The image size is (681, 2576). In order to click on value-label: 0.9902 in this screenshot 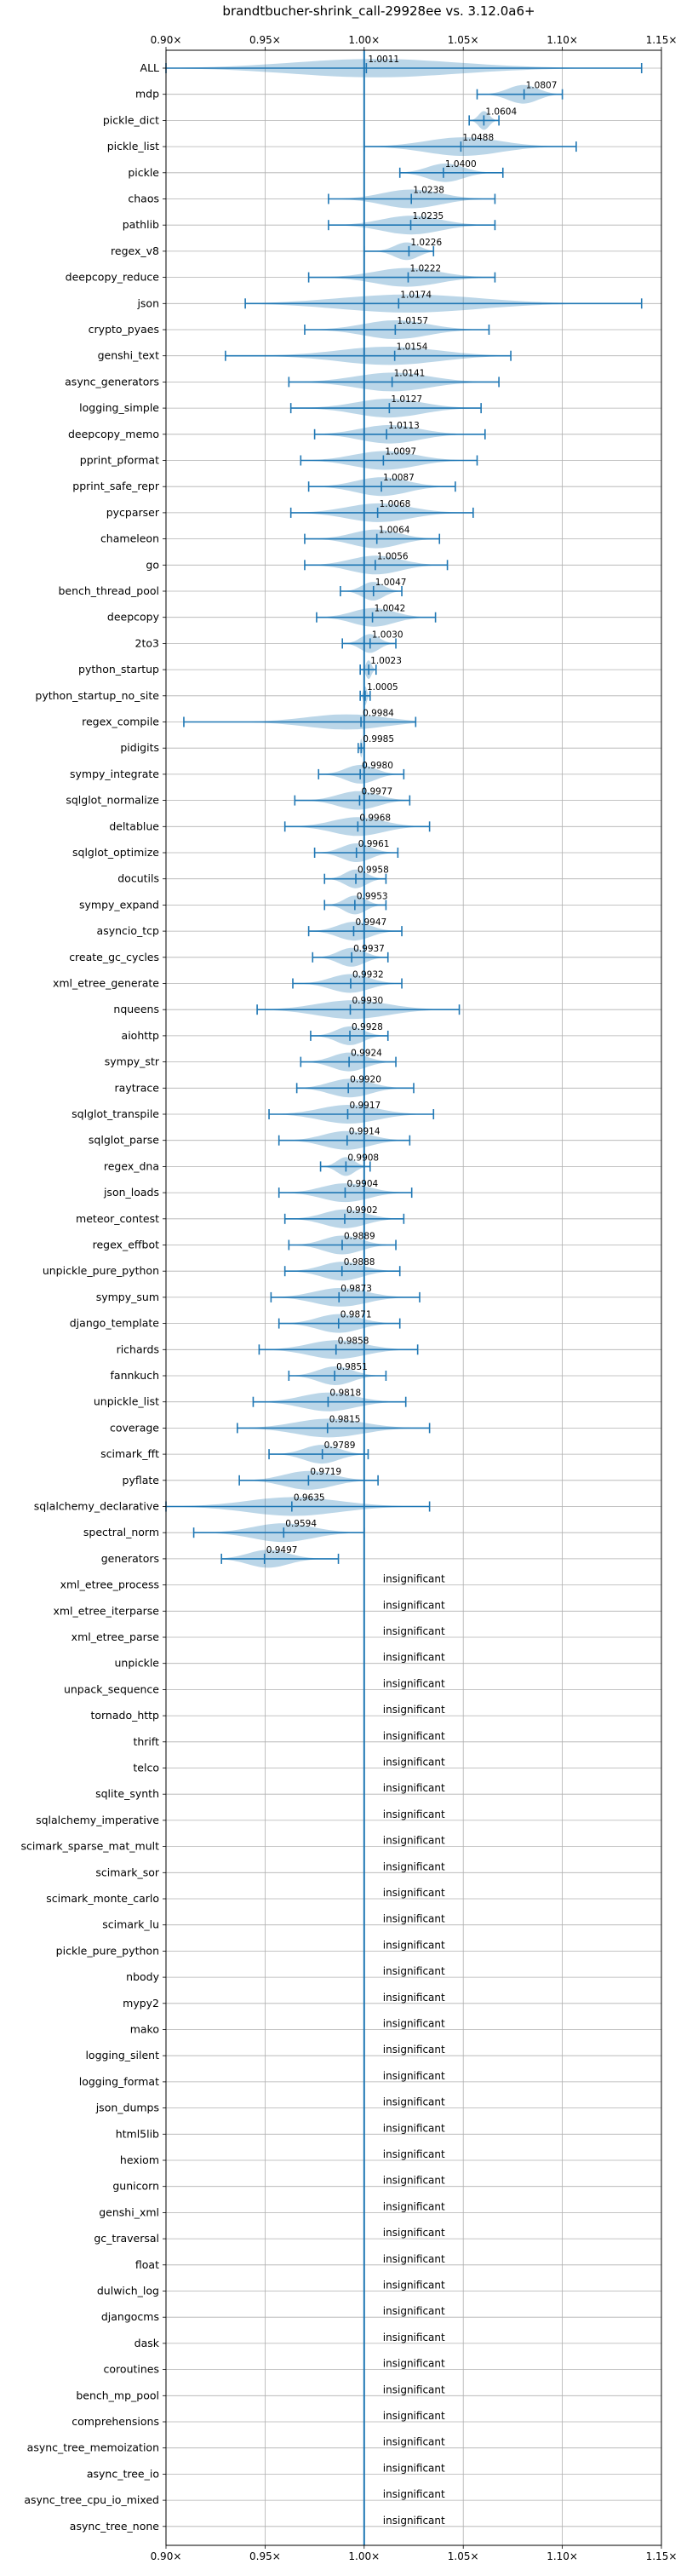, I will do `click(362, 1211)`.